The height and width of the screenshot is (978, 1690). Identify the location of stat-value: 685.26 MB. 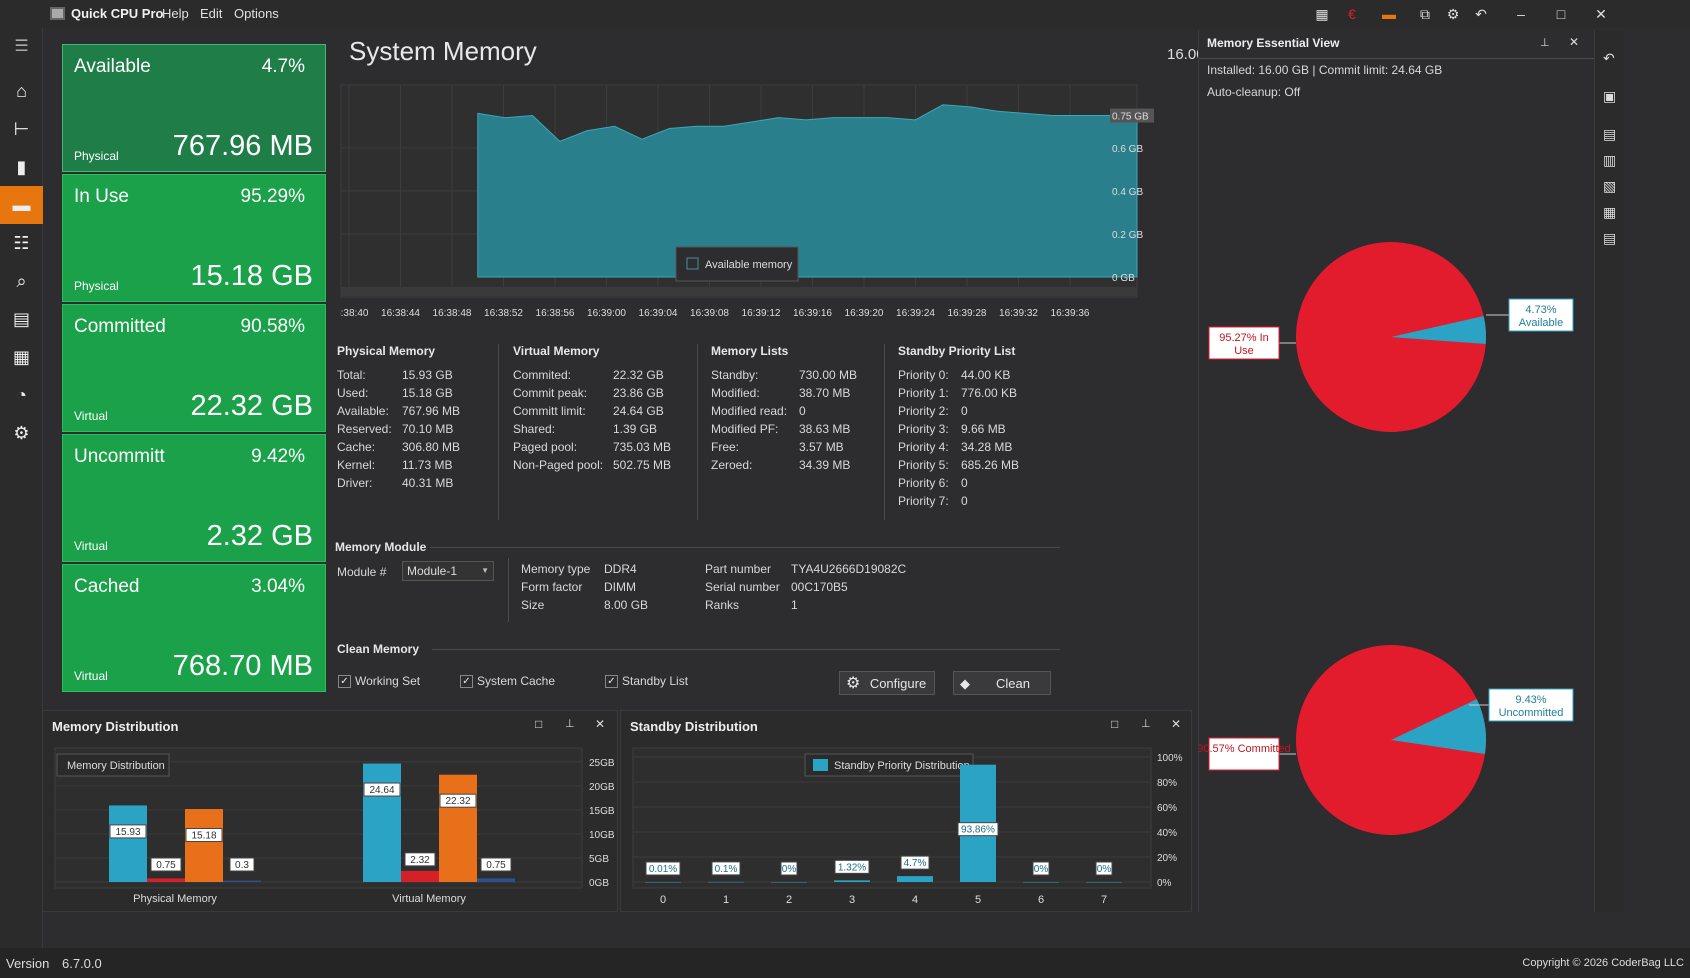
(990, 465).